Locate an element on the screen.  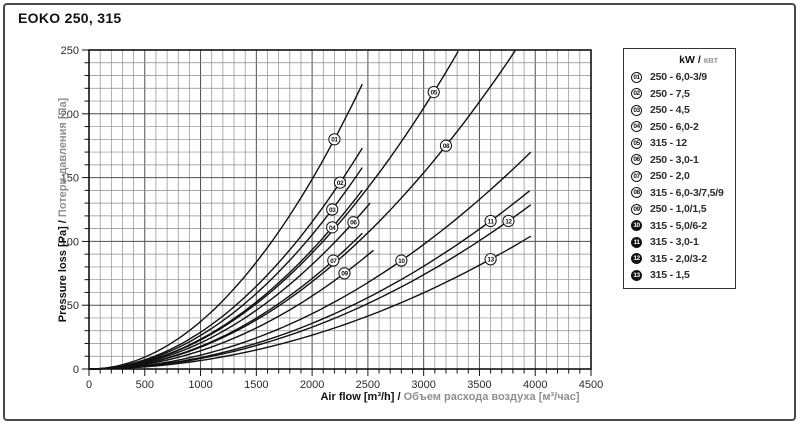
legend-item-09: 09 250 - 1,0/1,5 is located at coordinates (679, 209).